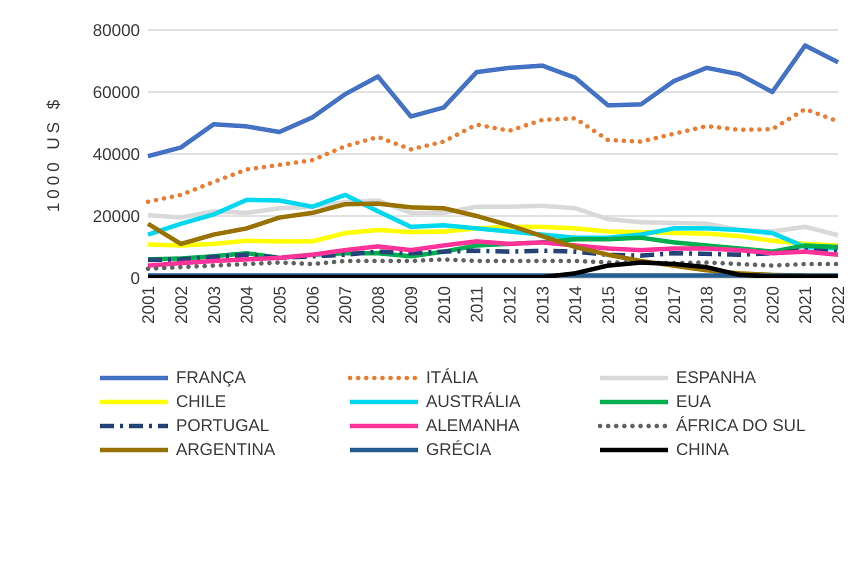  What do you see at coordinates (707, 305) in the screenshot?
I see `x-tick-label: 2018` at bounding box center [707, 305].